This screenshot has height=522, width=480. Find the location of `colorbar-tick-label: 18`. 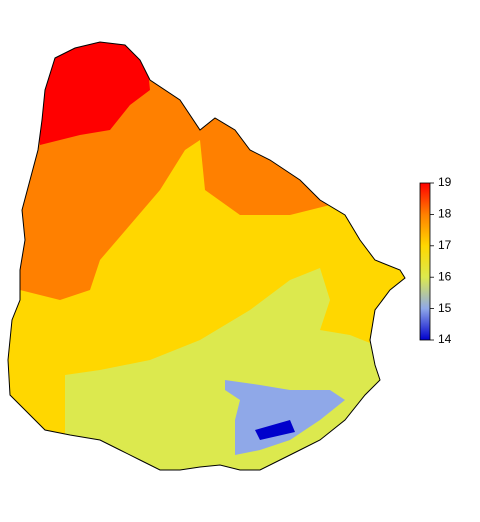

colorbar-tick-label: 18 is located at coordinates (445, 214).